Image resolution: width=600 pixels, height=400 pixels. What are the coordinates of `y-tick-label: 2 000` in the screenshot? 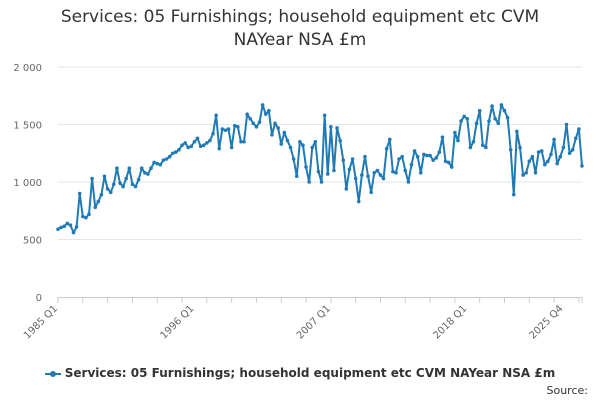 It's located at (27, 68).